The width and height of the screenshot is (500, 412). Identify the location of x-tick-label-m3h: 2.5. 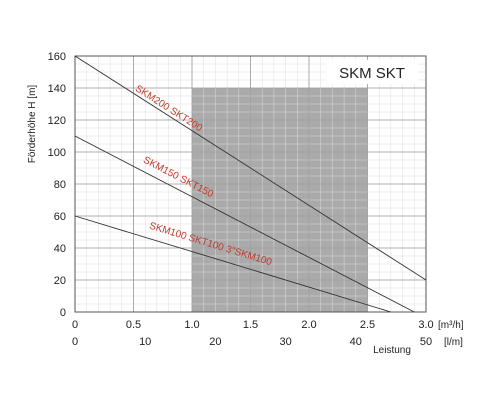
(367, 325).